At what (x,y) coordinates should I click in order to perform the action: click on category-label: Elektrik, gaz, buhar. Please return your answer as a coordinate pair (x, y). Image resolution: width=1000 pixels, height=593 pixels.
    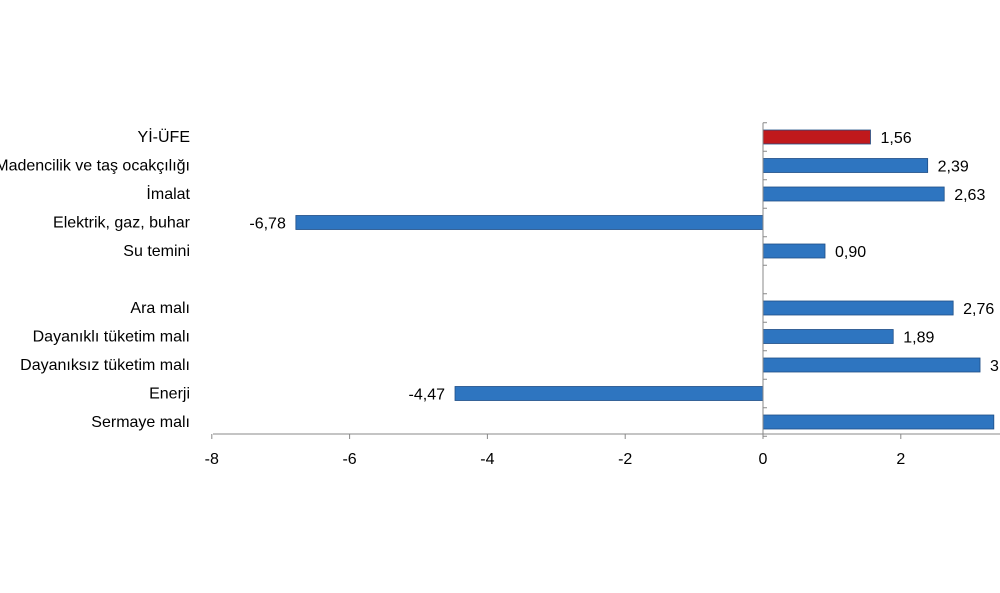
    Looking at the image, I should click on (122, 223).